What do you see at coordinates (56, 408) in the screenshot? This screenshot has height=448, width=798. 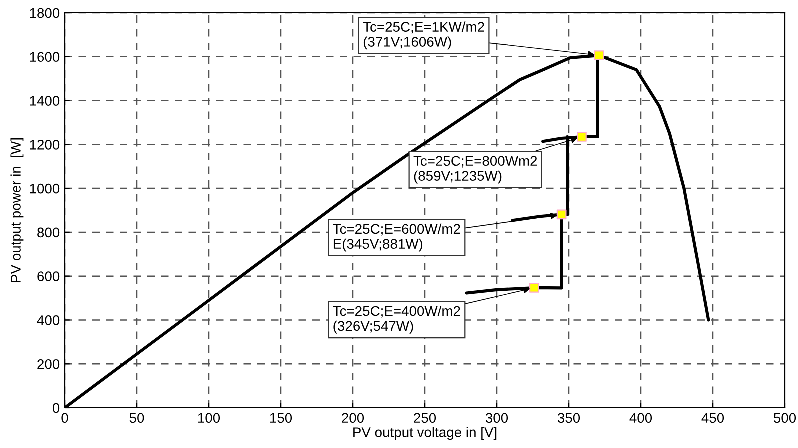 I see `y-tick-label: 0` at bounding box center [56, 408].